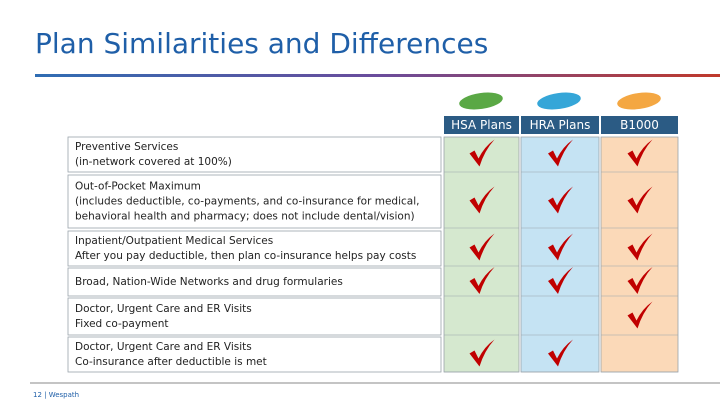 Image resolution: width=720 pixels, height=405 pixels. What do you see at coordinates (261, 43) in the screenshot?
I see `slide-title: Plan Similarities and Differences` at bounding box center [261, 43].